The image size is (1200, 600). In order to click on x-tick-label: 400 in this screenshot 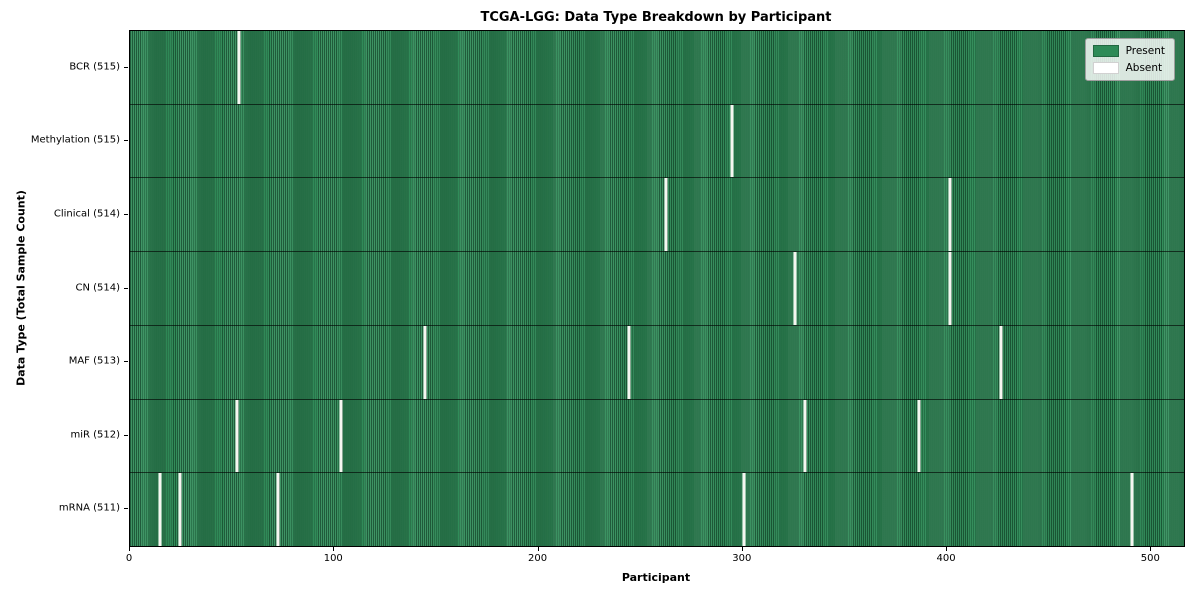, I will do `click(946, 558)`.